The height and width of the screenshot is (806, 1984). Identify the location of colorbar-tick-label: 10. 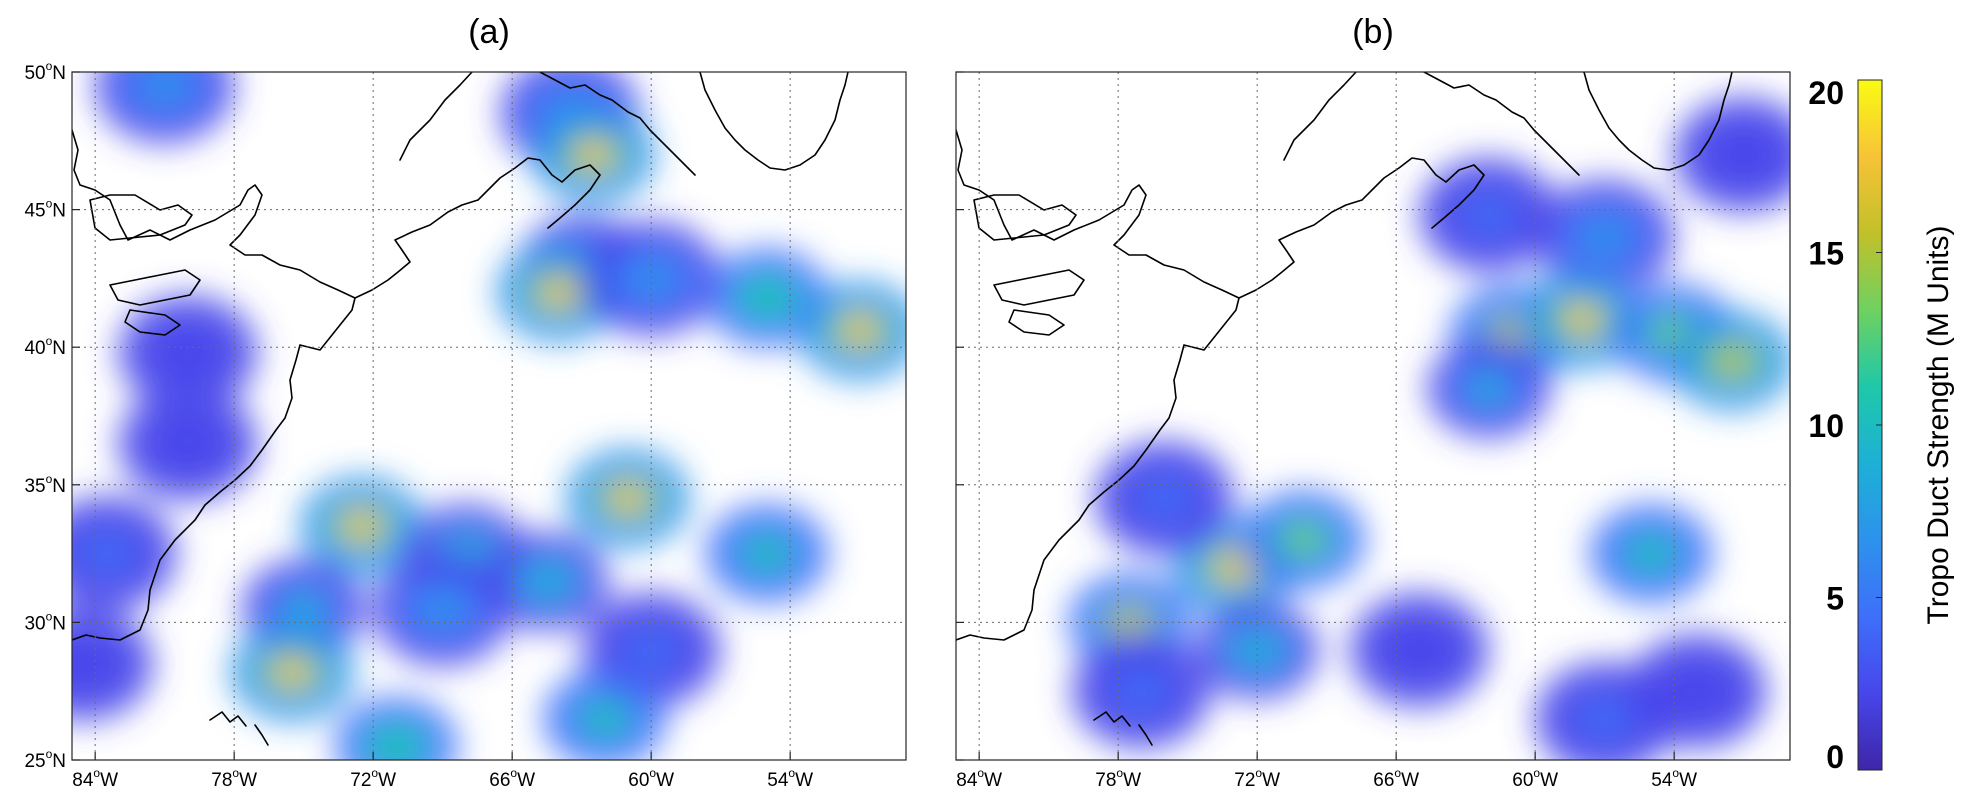
(1826, 426).